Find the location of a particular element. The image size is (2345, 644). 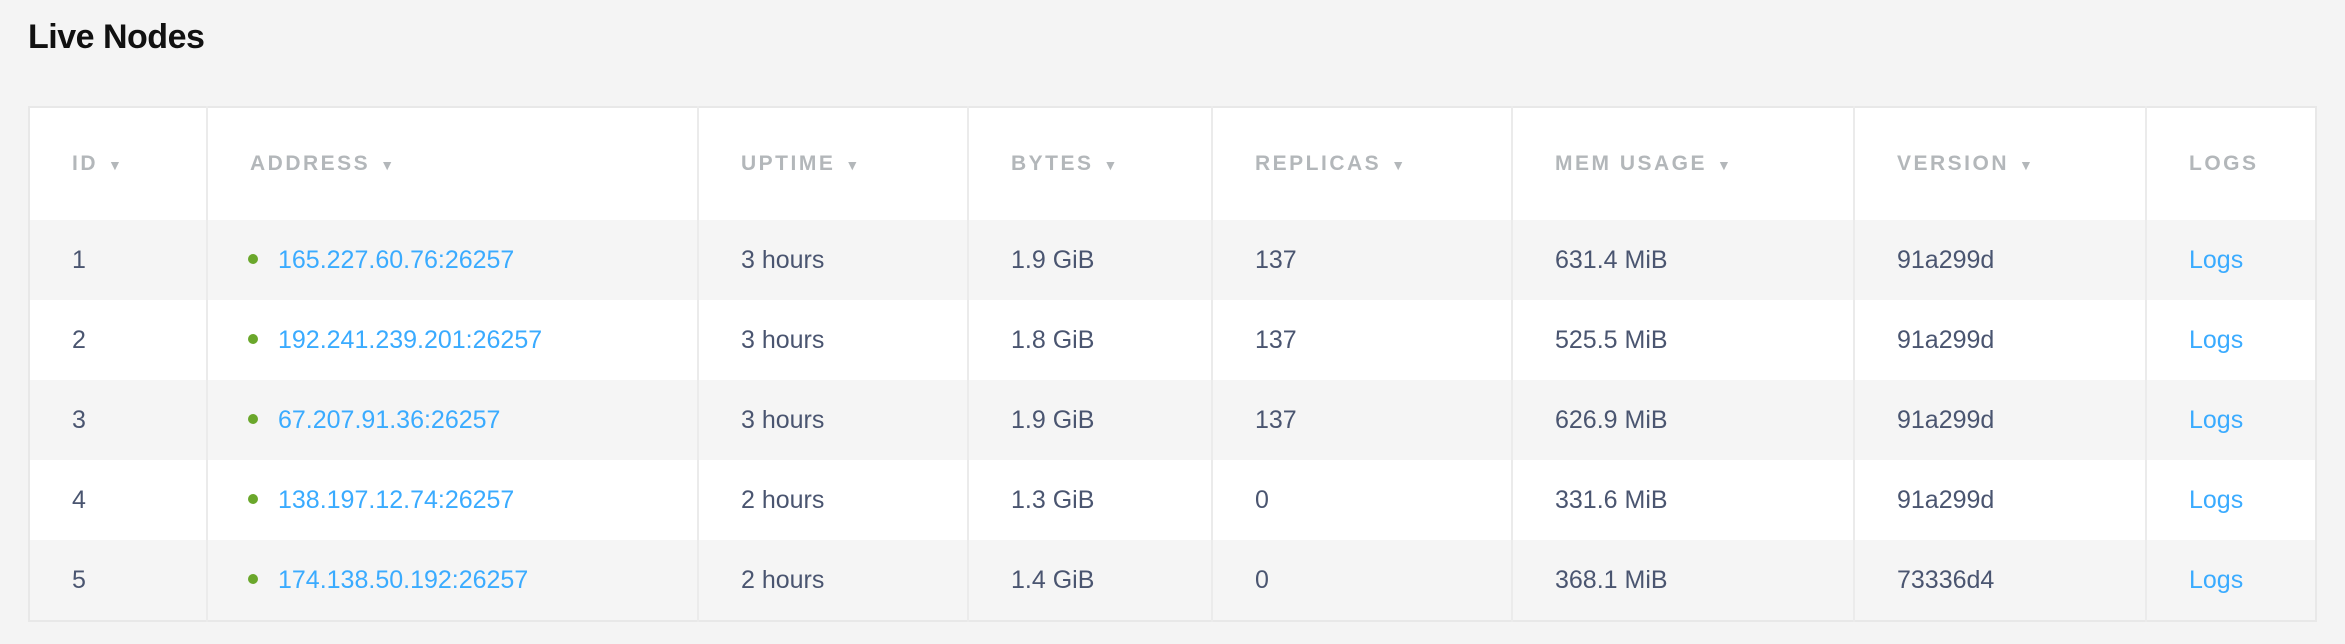

column-header-label: UPTIME is located at coordinates (788, 163).